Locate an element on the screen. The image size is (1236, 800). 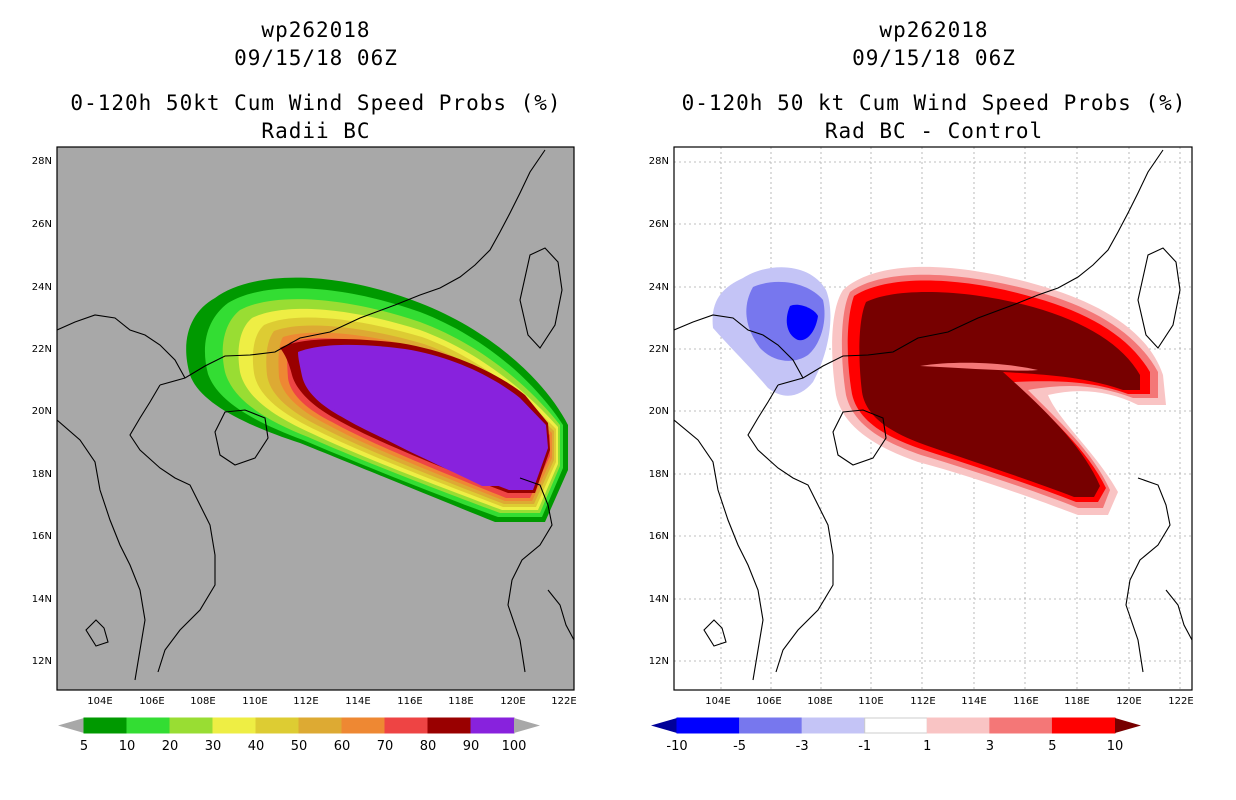
colorbar-label: -10 is located at coordinates (676, 746).